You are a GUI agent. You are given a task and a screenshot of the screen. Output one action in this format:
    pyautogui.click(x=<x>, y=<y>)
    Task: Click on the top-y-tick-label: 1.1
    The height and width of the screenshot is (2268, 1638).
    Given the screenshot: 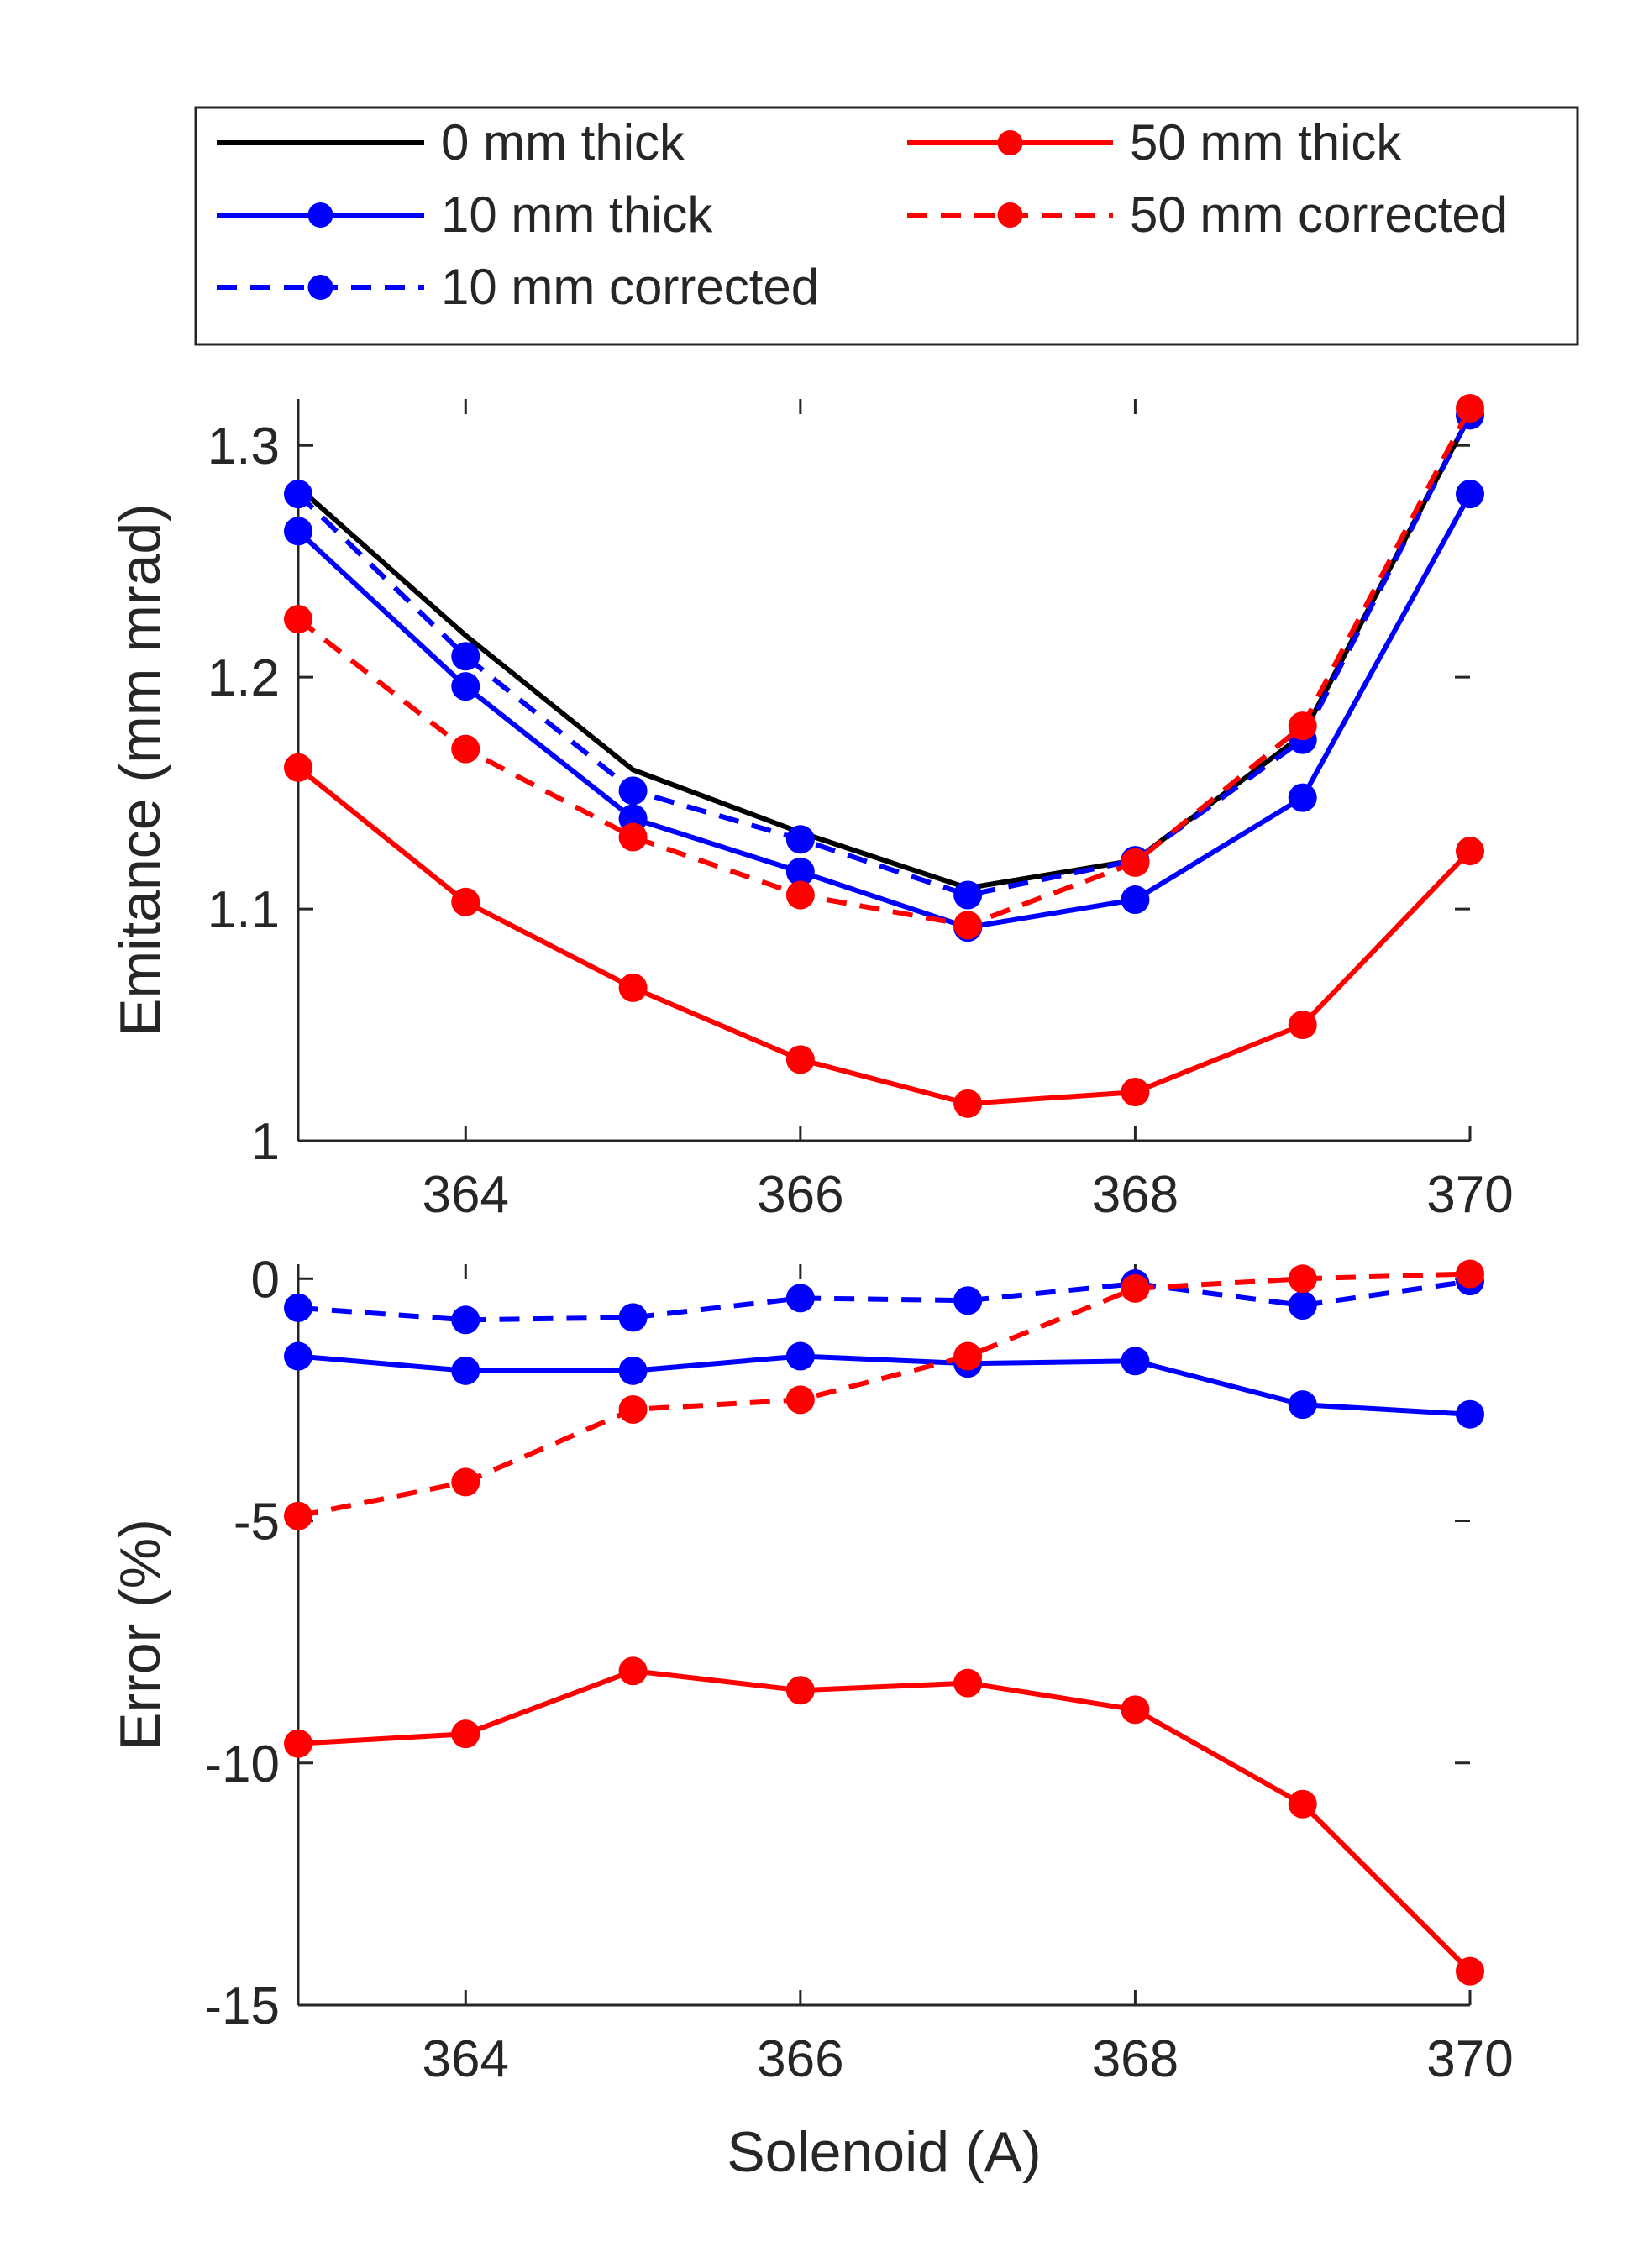 What is the action you would take?
    pyautogui.click(x=243, y=910)
    